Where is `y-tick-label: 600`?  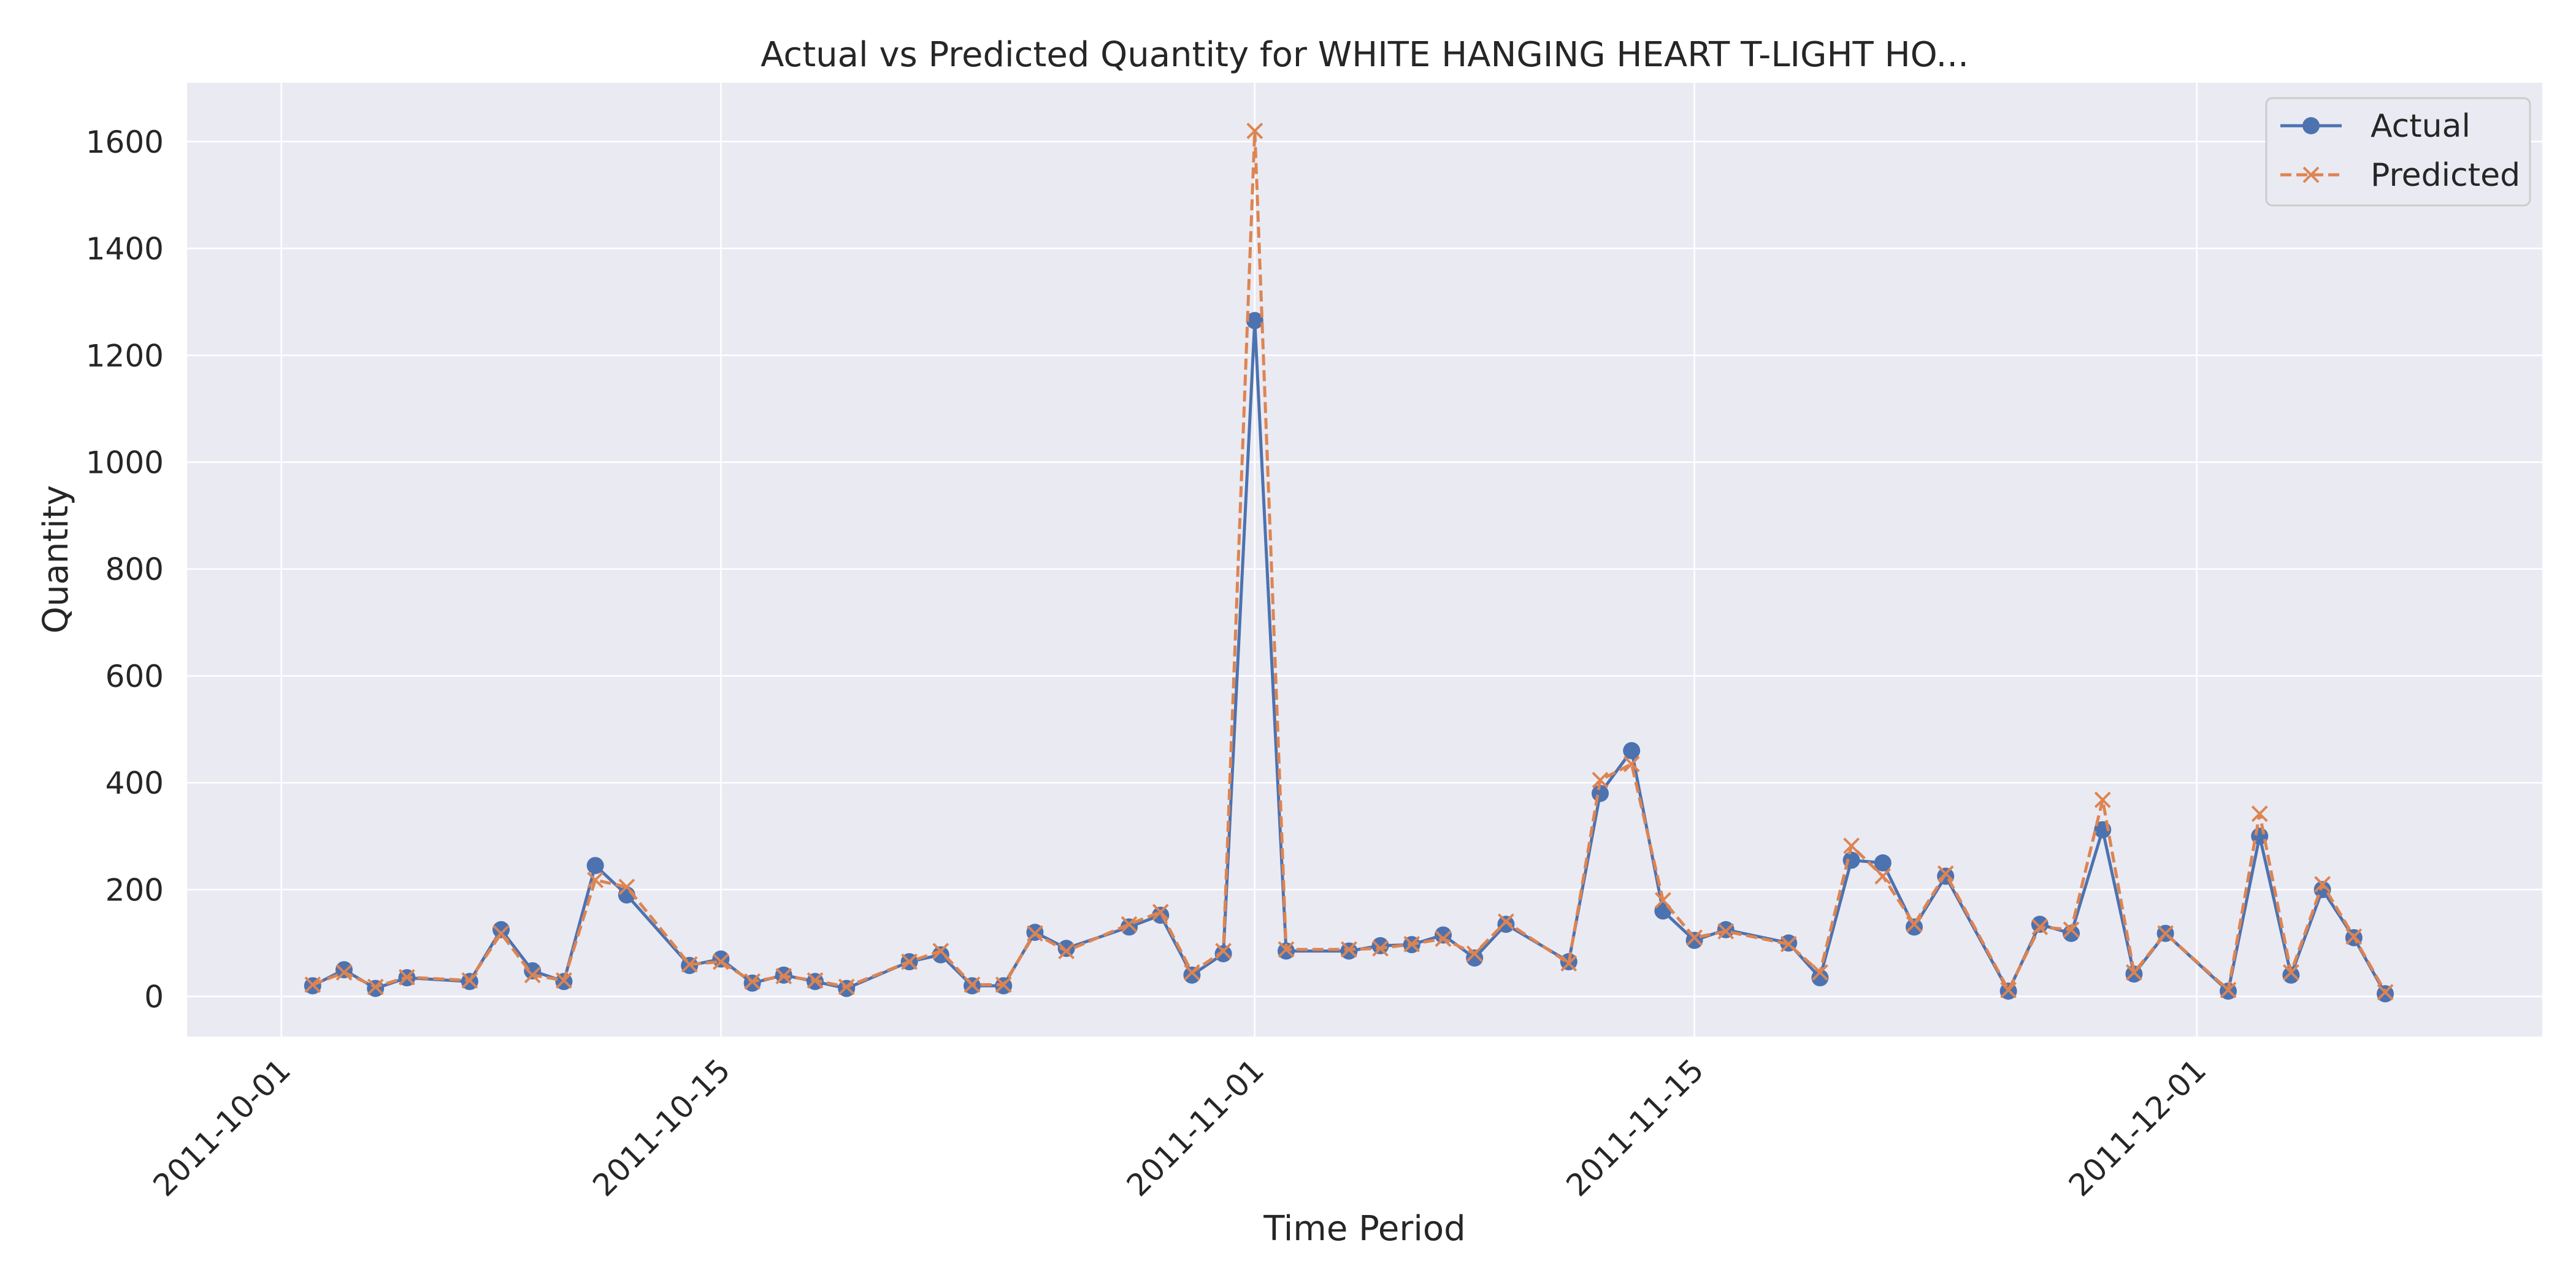 y-tick-label: 600 is located at coordinates (134, 676).